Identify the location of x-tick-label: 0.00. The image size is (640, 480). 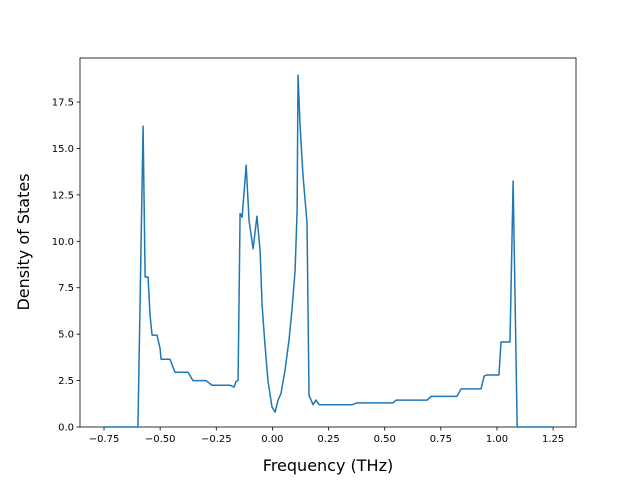
(272, 439).